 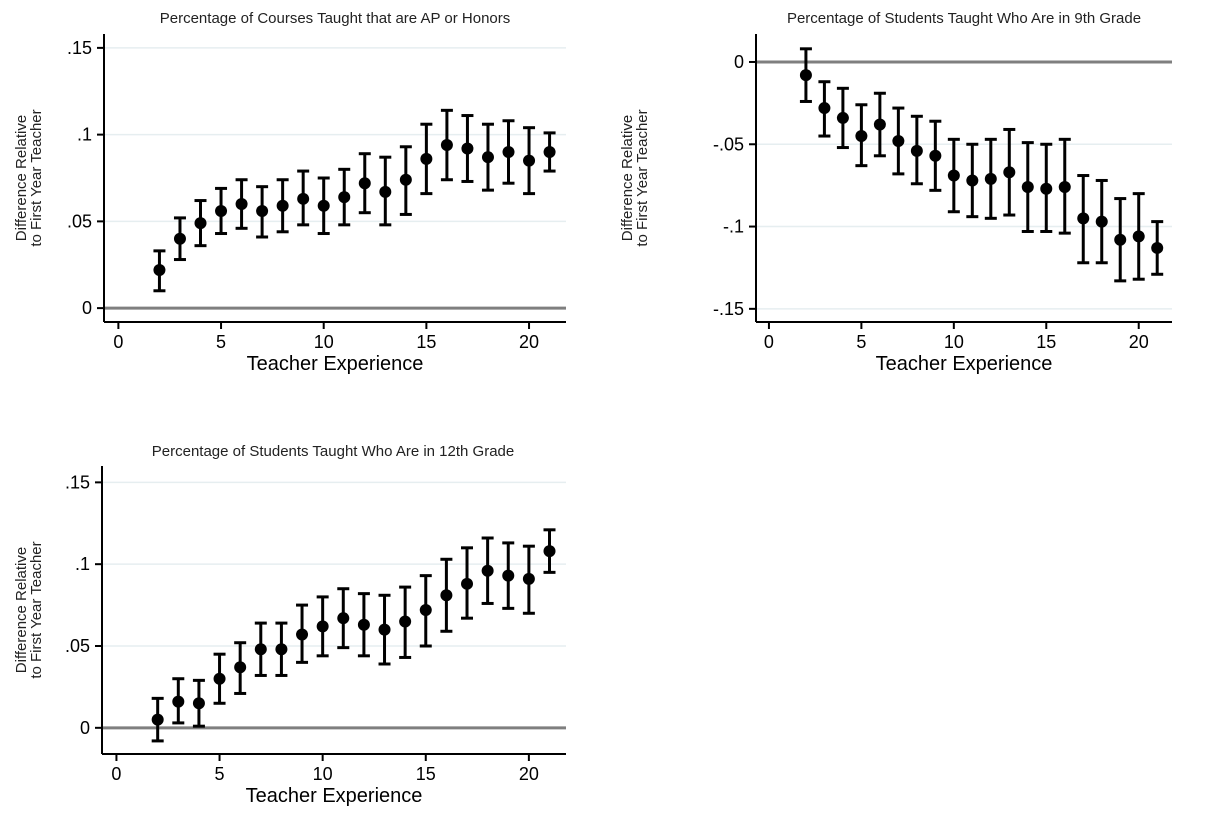 What do you see at coordinates (861, 342) in the screenshot?
I see `x-tick-label: 5` at bounding box center [861, 342].